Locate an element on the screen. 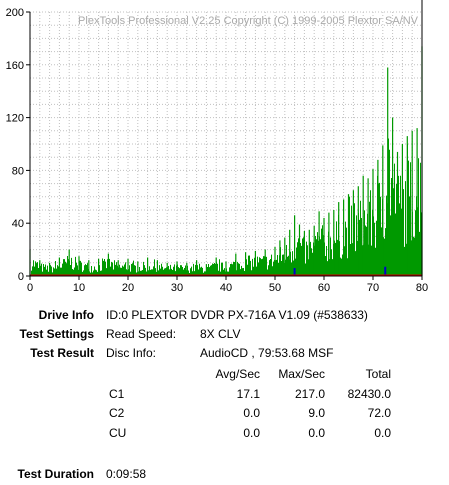 The height and width of the screenshot is (485, 449). disc-info-value: AudioCD , 79:53.68 MSF is located at coordinates (267, 353).